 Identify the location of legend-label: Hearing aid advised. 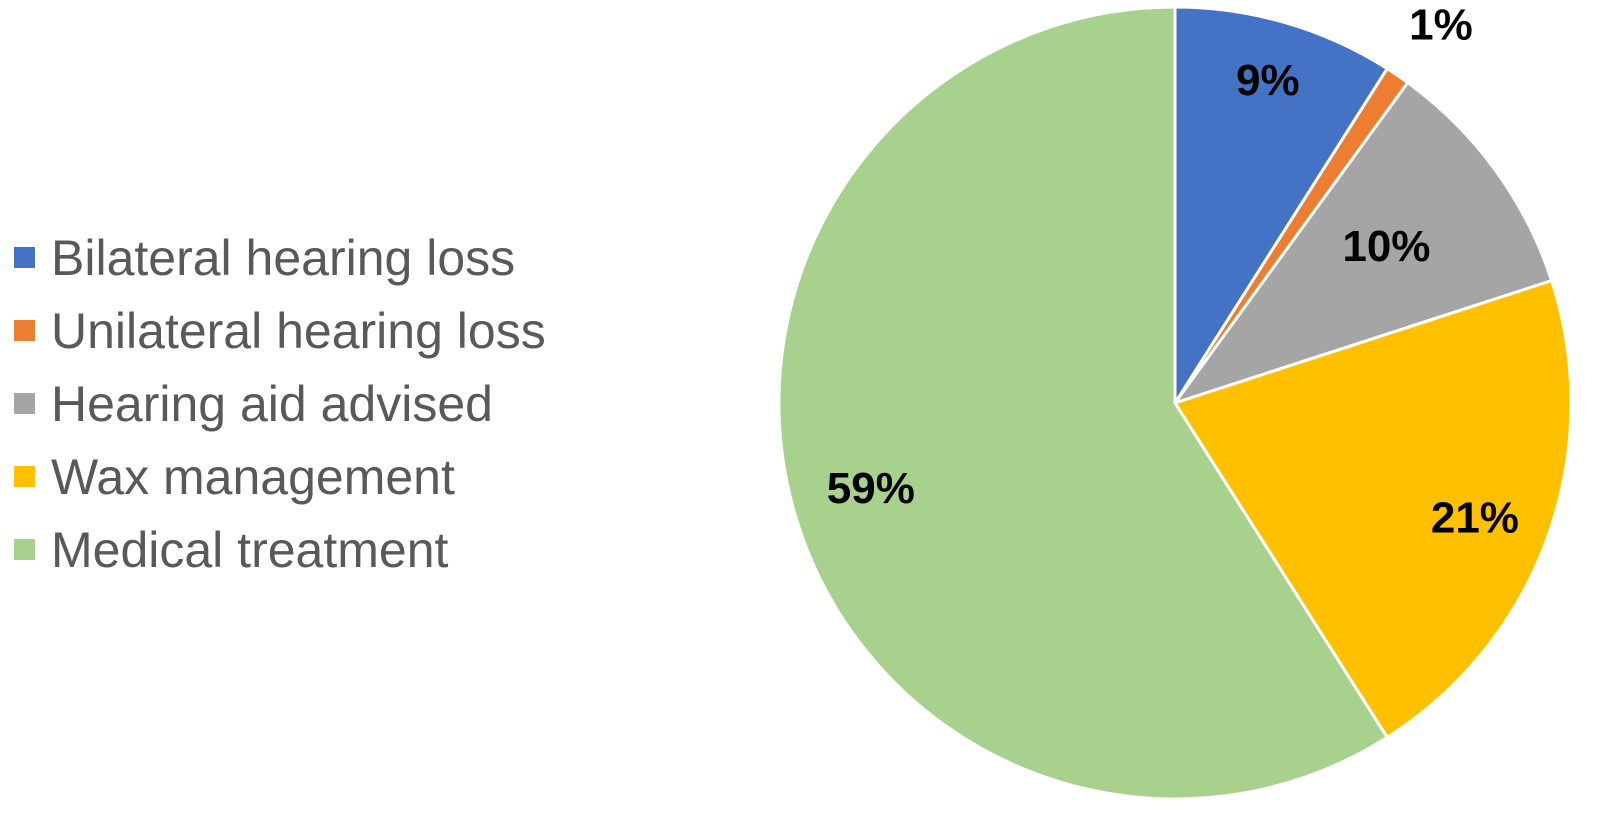
(272, 403).